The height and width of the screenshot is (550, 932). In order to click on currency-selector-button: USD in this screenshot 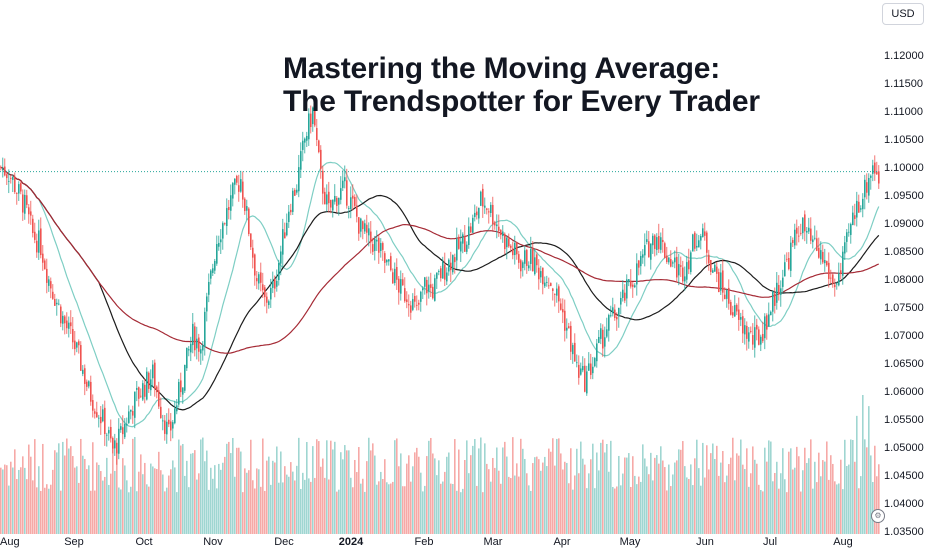, I will do `click(903, 14)`.